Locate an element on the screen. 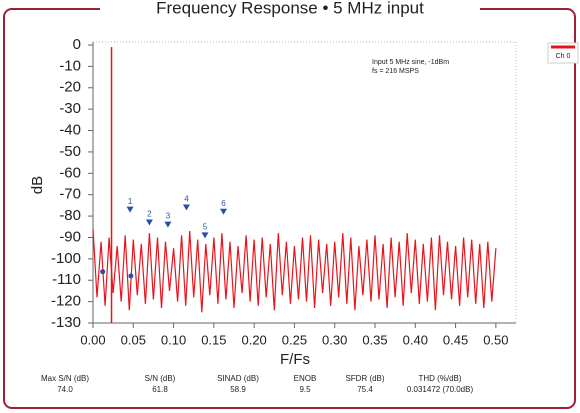 The image size is (580, 413). y-tick-label: -20 is located at coordinates (70, 87).